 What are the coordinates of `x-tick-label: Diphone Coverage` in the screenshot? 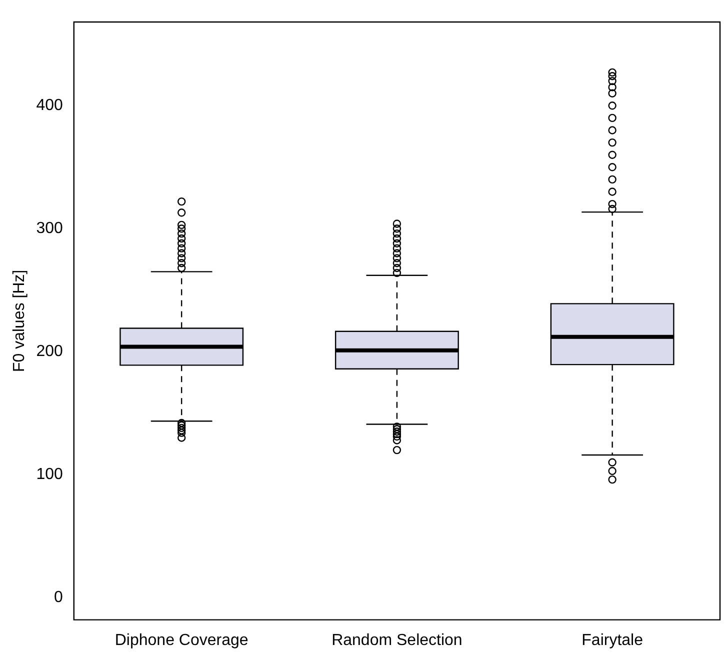 It's located at (181, 640).